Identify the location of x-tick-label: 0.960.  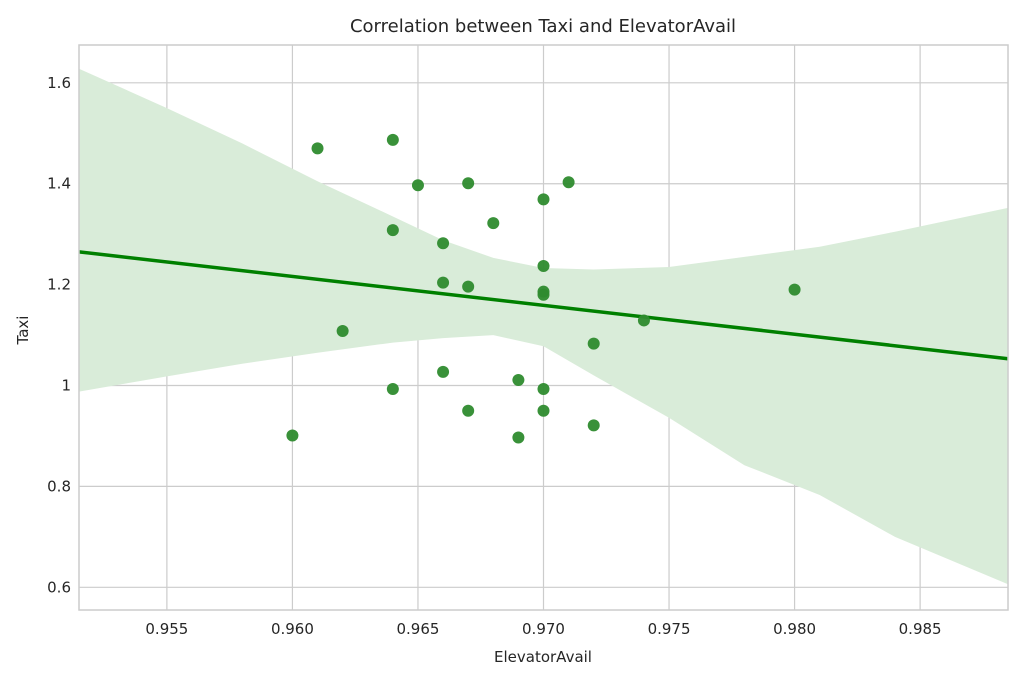
(292, 629).